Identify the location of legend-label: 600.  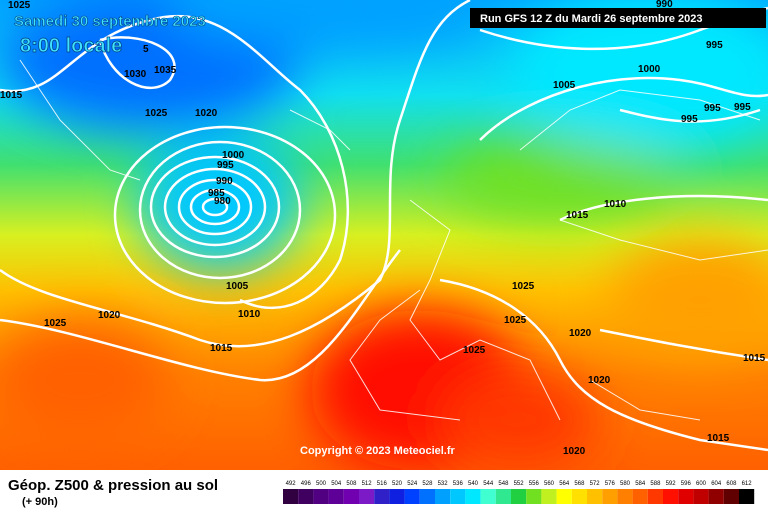
(701, 484).